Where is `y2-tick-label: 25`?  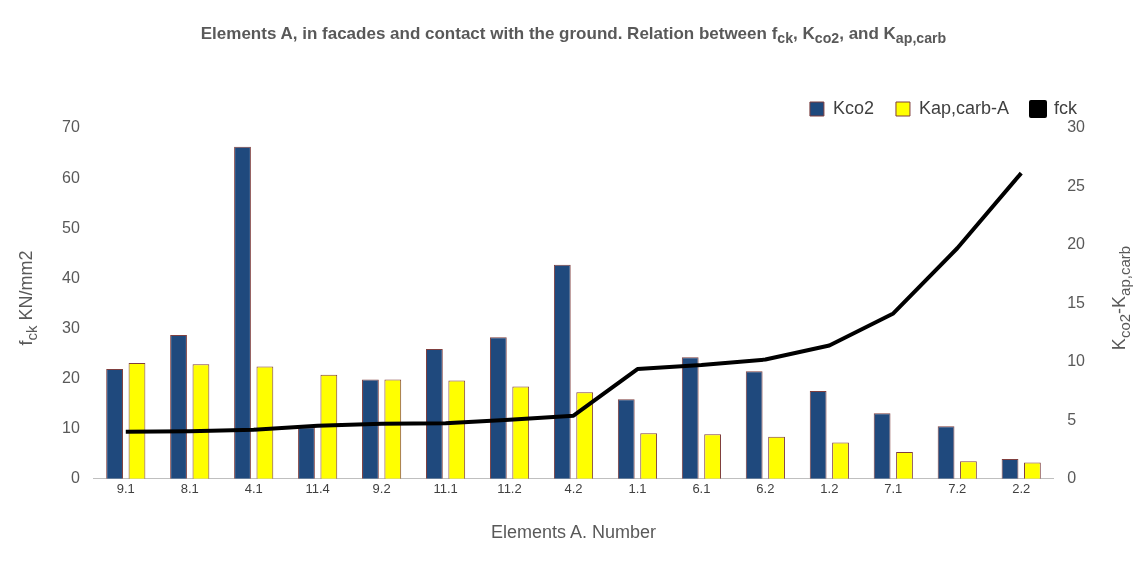
y2-tick-label: 25 is located at coordinates (1076, 185).